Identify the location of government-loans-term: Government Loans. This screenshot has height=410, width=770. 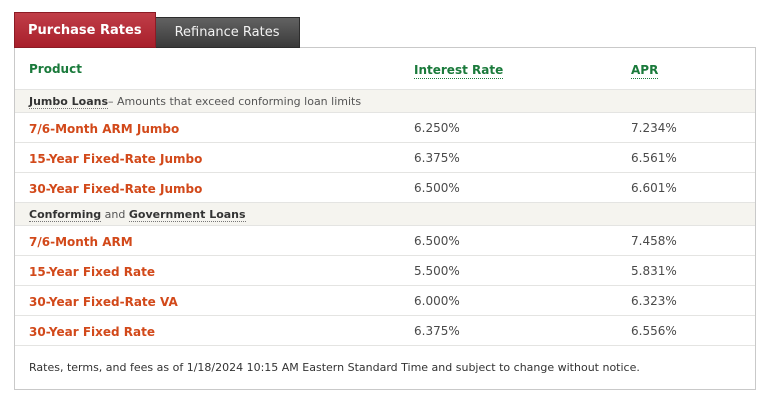
(187, 214).